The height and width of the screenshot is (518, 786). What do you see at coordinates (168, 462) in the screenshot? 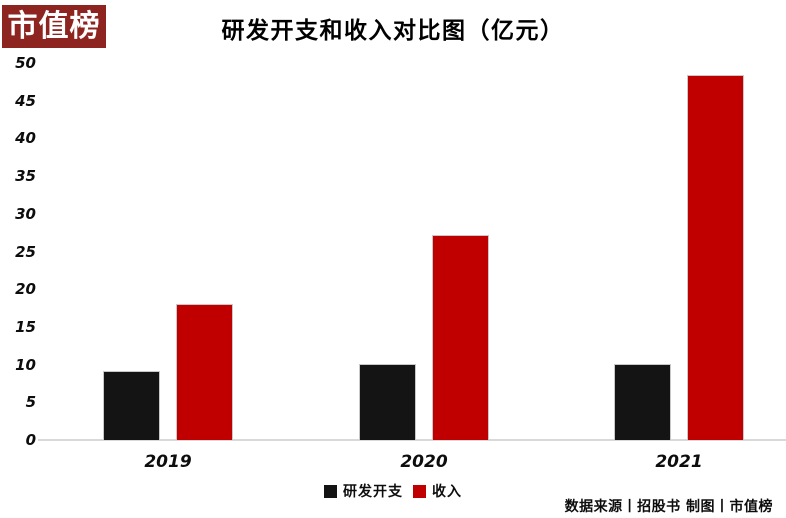
I see `x-tick-label: 2019` at bounding box center [168, 462].